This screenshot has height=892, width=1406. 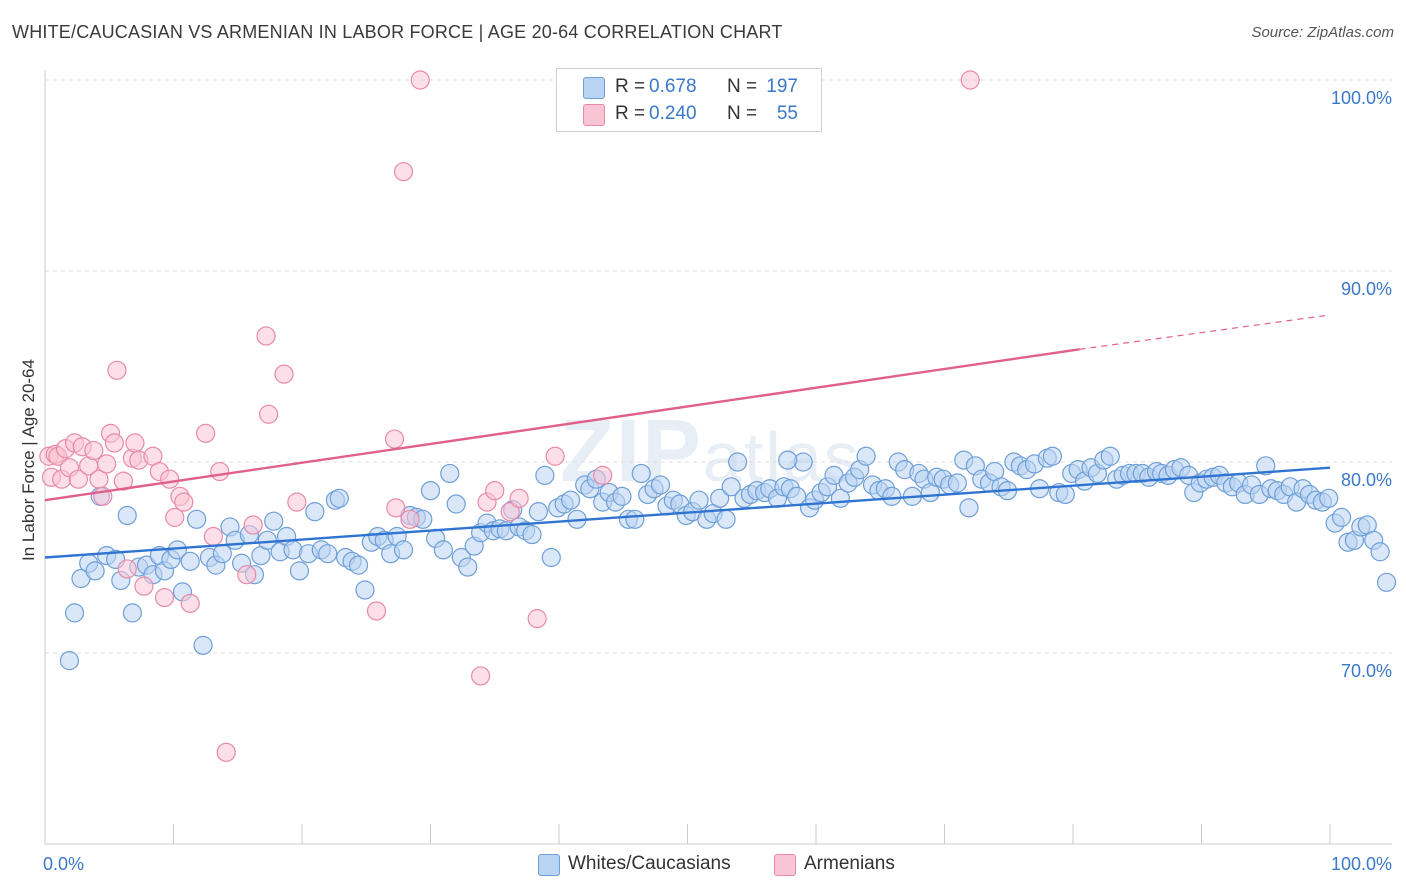 I want to click on n-value-armenians: 55, so click(x=787, y=113).